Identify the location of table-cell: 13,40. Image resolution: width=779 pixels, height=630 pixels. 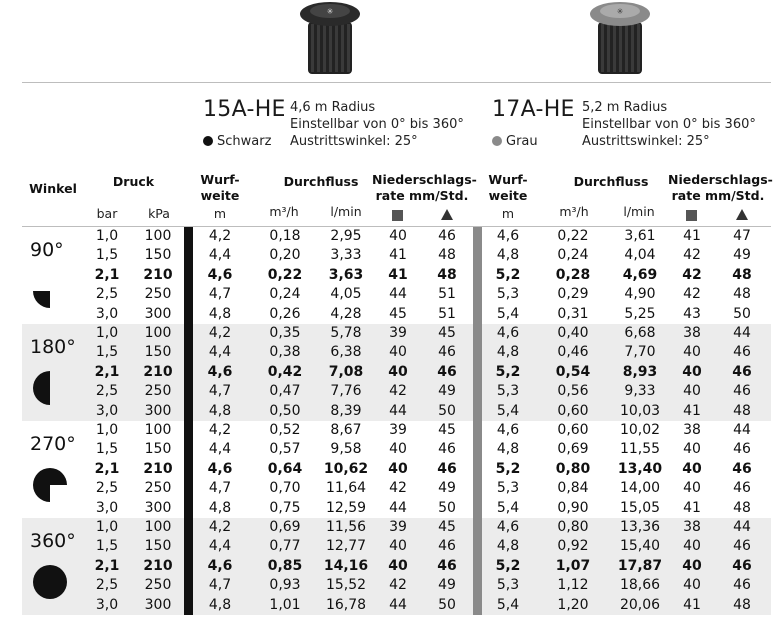
(640, 468).